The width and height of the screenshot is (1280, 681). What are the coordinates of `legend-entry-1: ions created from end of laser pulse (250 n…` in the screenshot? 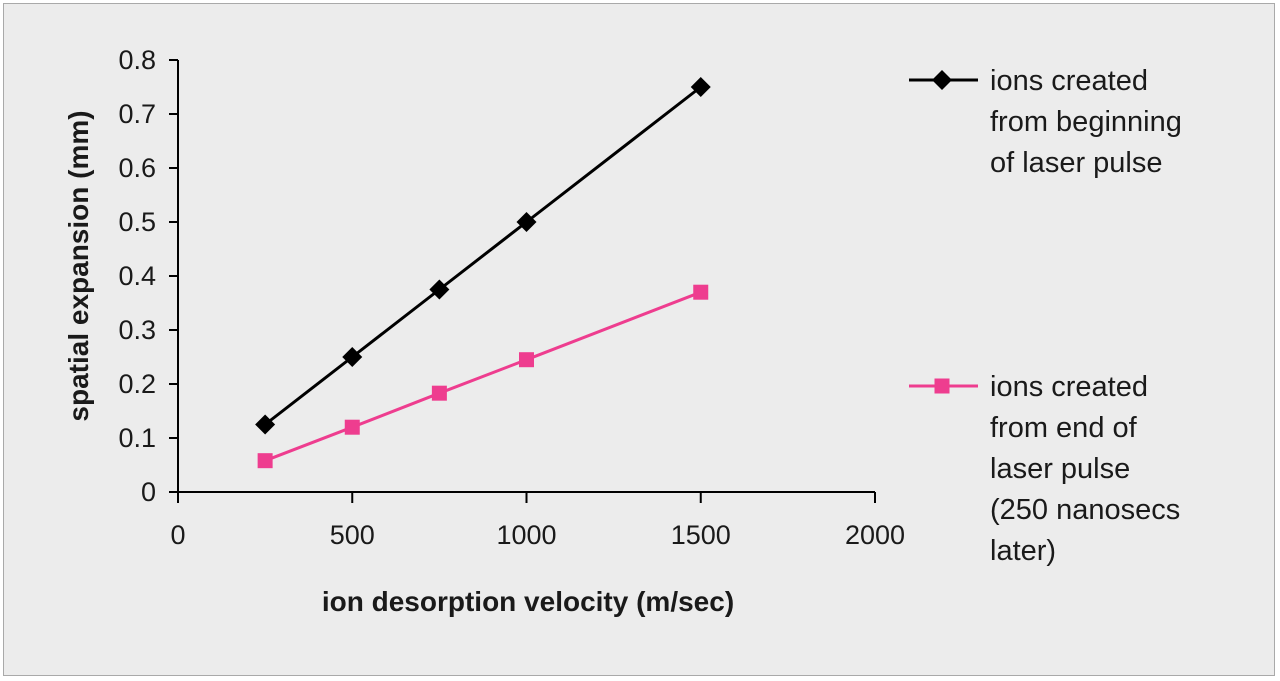 It's located at (1044, 469).